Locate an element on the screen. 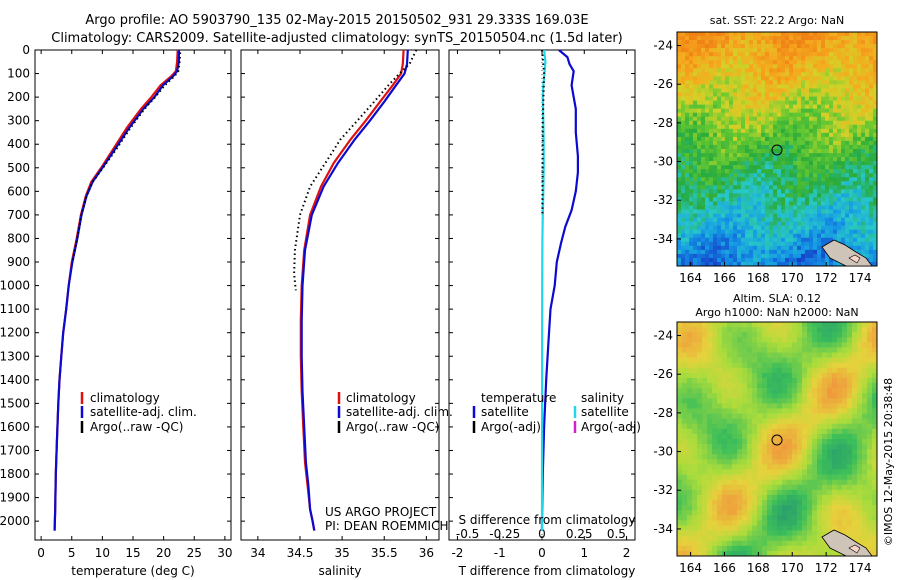 The image size is (900, 580). y-tick-label: -26 is located at coordinates (663, 84).